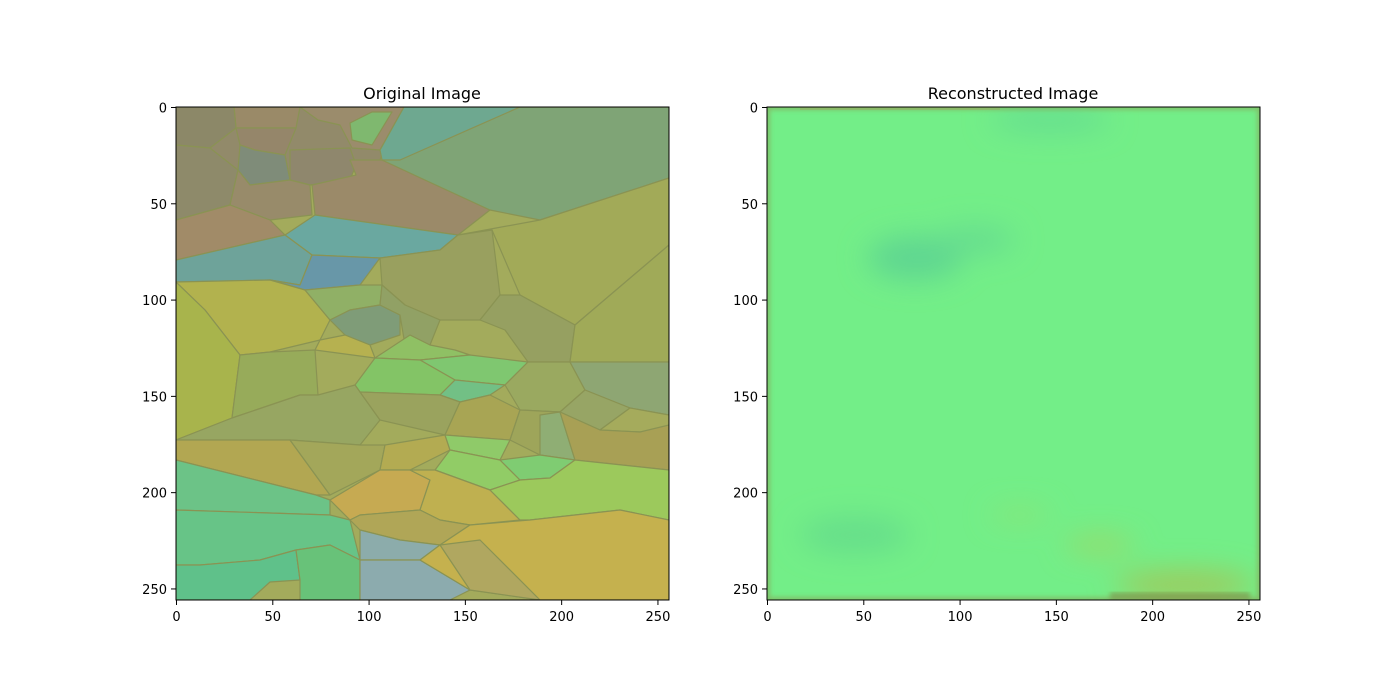 Image resolution: width=1400 pixels, height=700 pixels. Describe the element at coordinates (1013, 93) in the screenshot. I see `panel-title-reconstructed: Reconstructed Image` at that location.